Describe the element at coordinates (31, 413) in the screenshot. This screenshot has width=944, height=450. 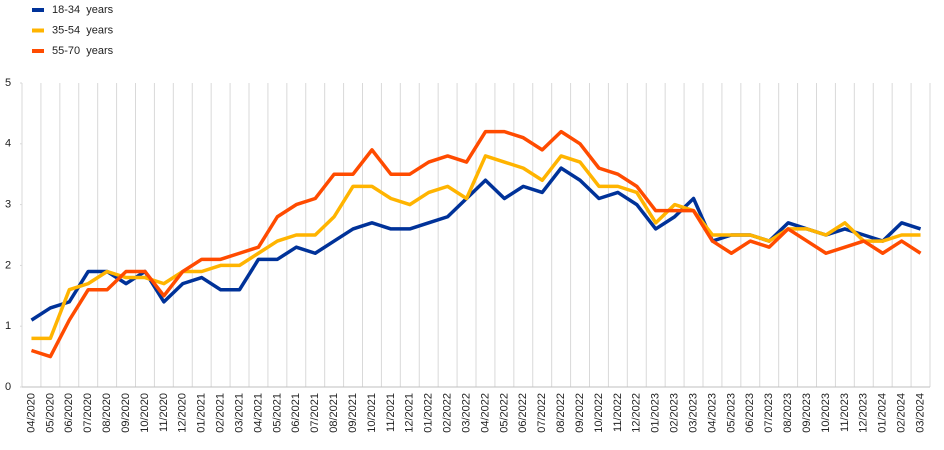
I see `x-tick-label: 04/2020` at that location.